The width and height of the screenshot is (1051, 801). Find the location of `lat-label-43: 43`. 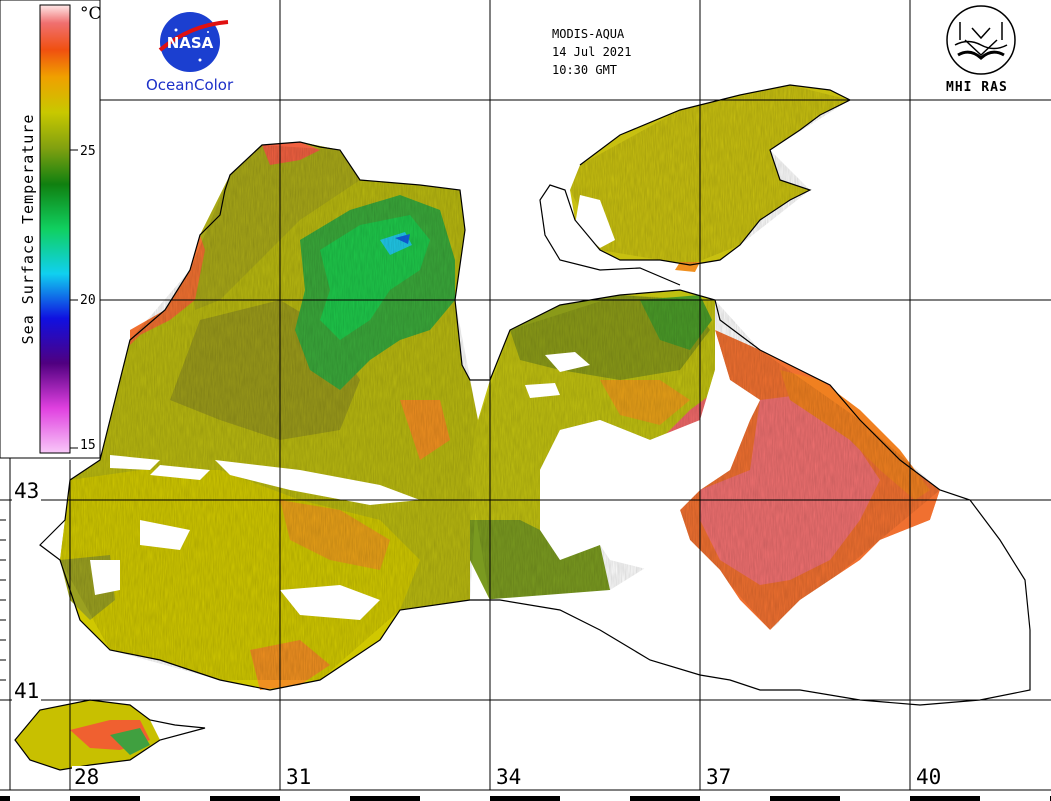

lat-label-43: 43 is located at coordinates (27, 491).